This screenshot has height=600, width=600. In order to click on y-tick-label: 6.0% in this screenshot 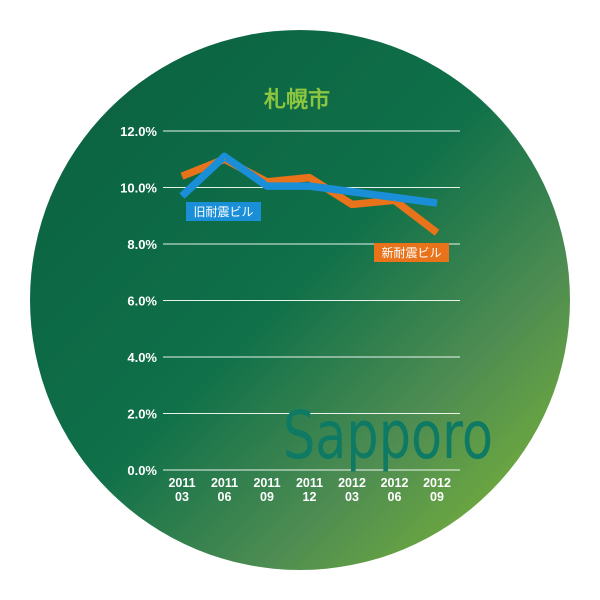, I will do `click(142, 301)`.